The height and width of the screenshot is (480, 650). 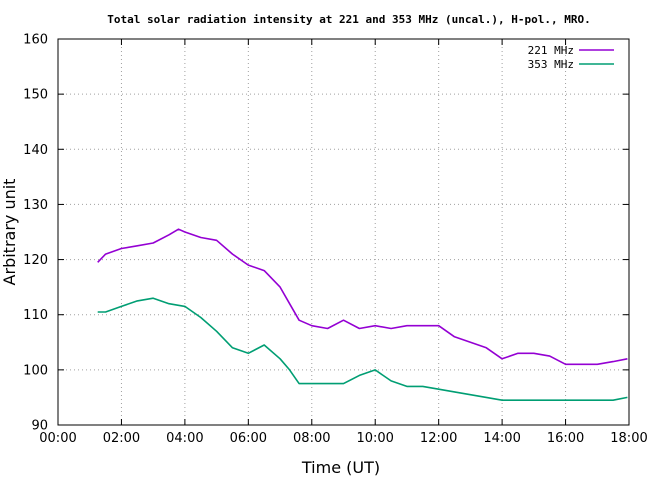 What do you see at coordinates (551, 50) in the screenshot?
I see `legend-label: 221 MHz` at bounding box center [551, 50].